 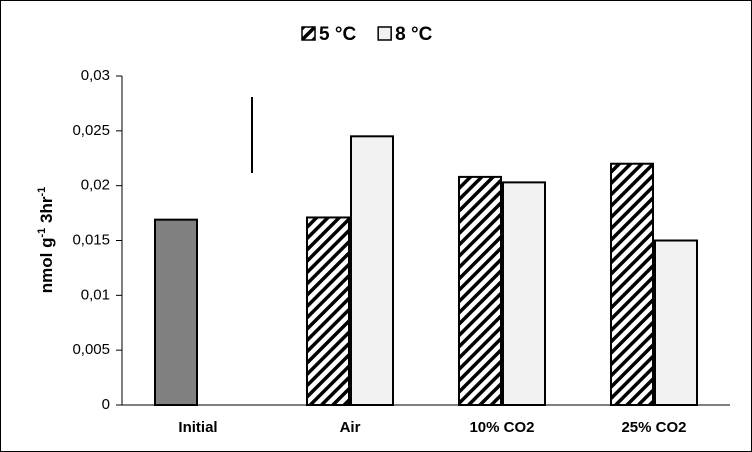 What do you see at coordinates (95, 75) in the screenshot?
I see `y-tick-label: 0,03` at bounding box center [95, 75].